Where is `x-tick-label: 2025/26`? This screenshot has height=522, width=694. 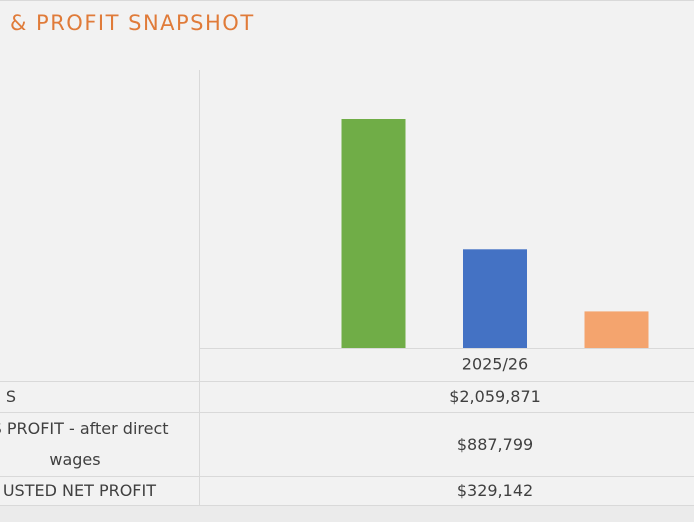 x-tick-label: 2025/26 is located at coordinates (495, 364).